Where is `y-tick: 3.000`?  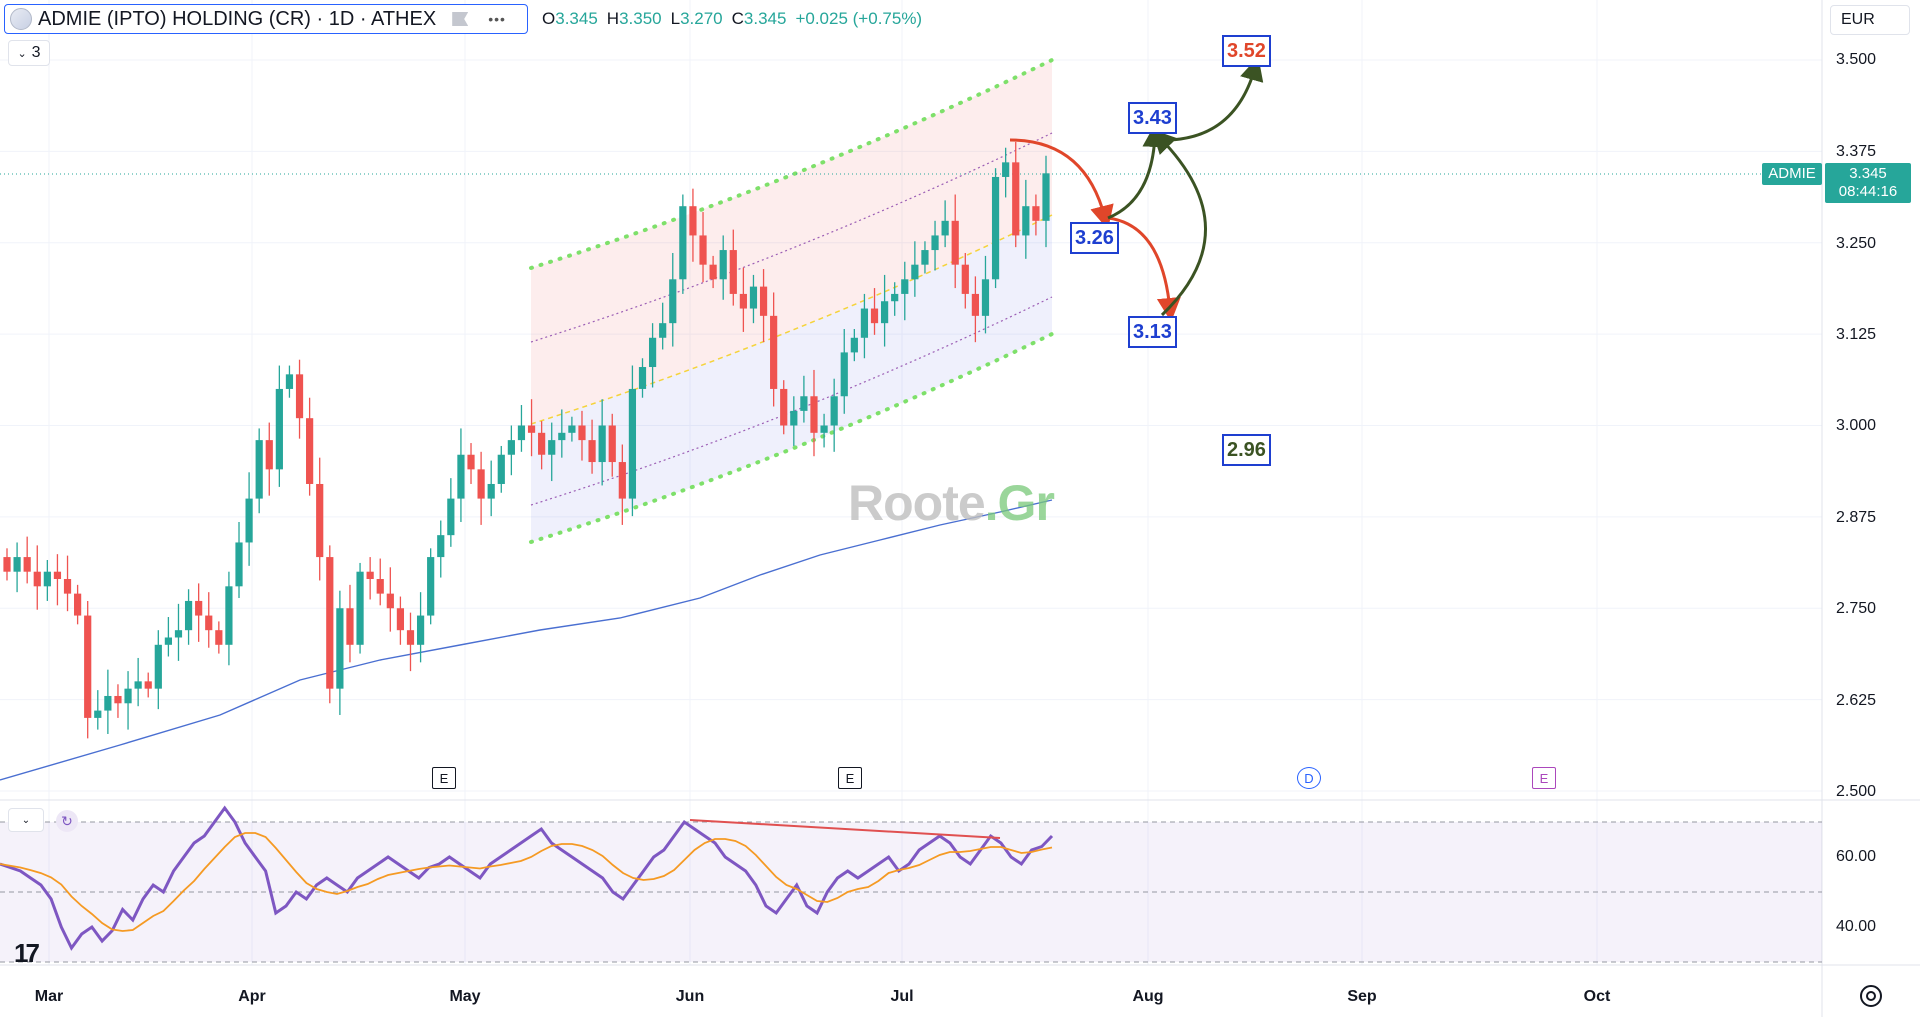 y-tick: 3.000 is located at coordinates (1856, 425).